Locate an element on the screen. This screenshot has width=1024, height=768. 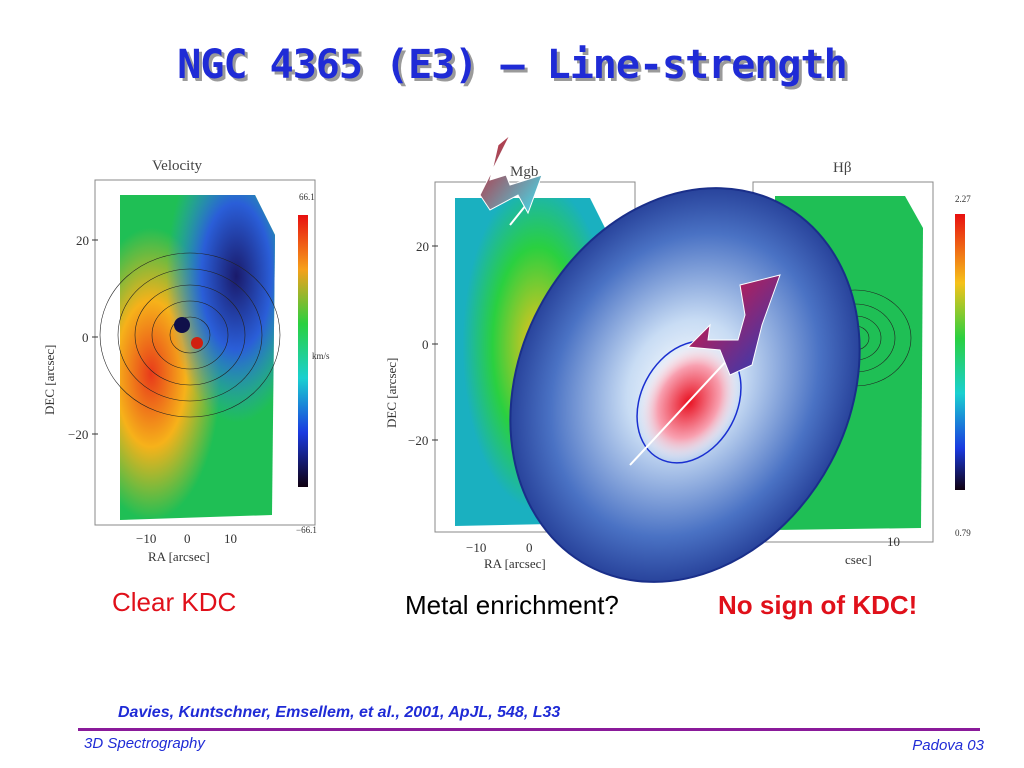
velocity-panel-title: Velocity is located at coordinates (177, 166).